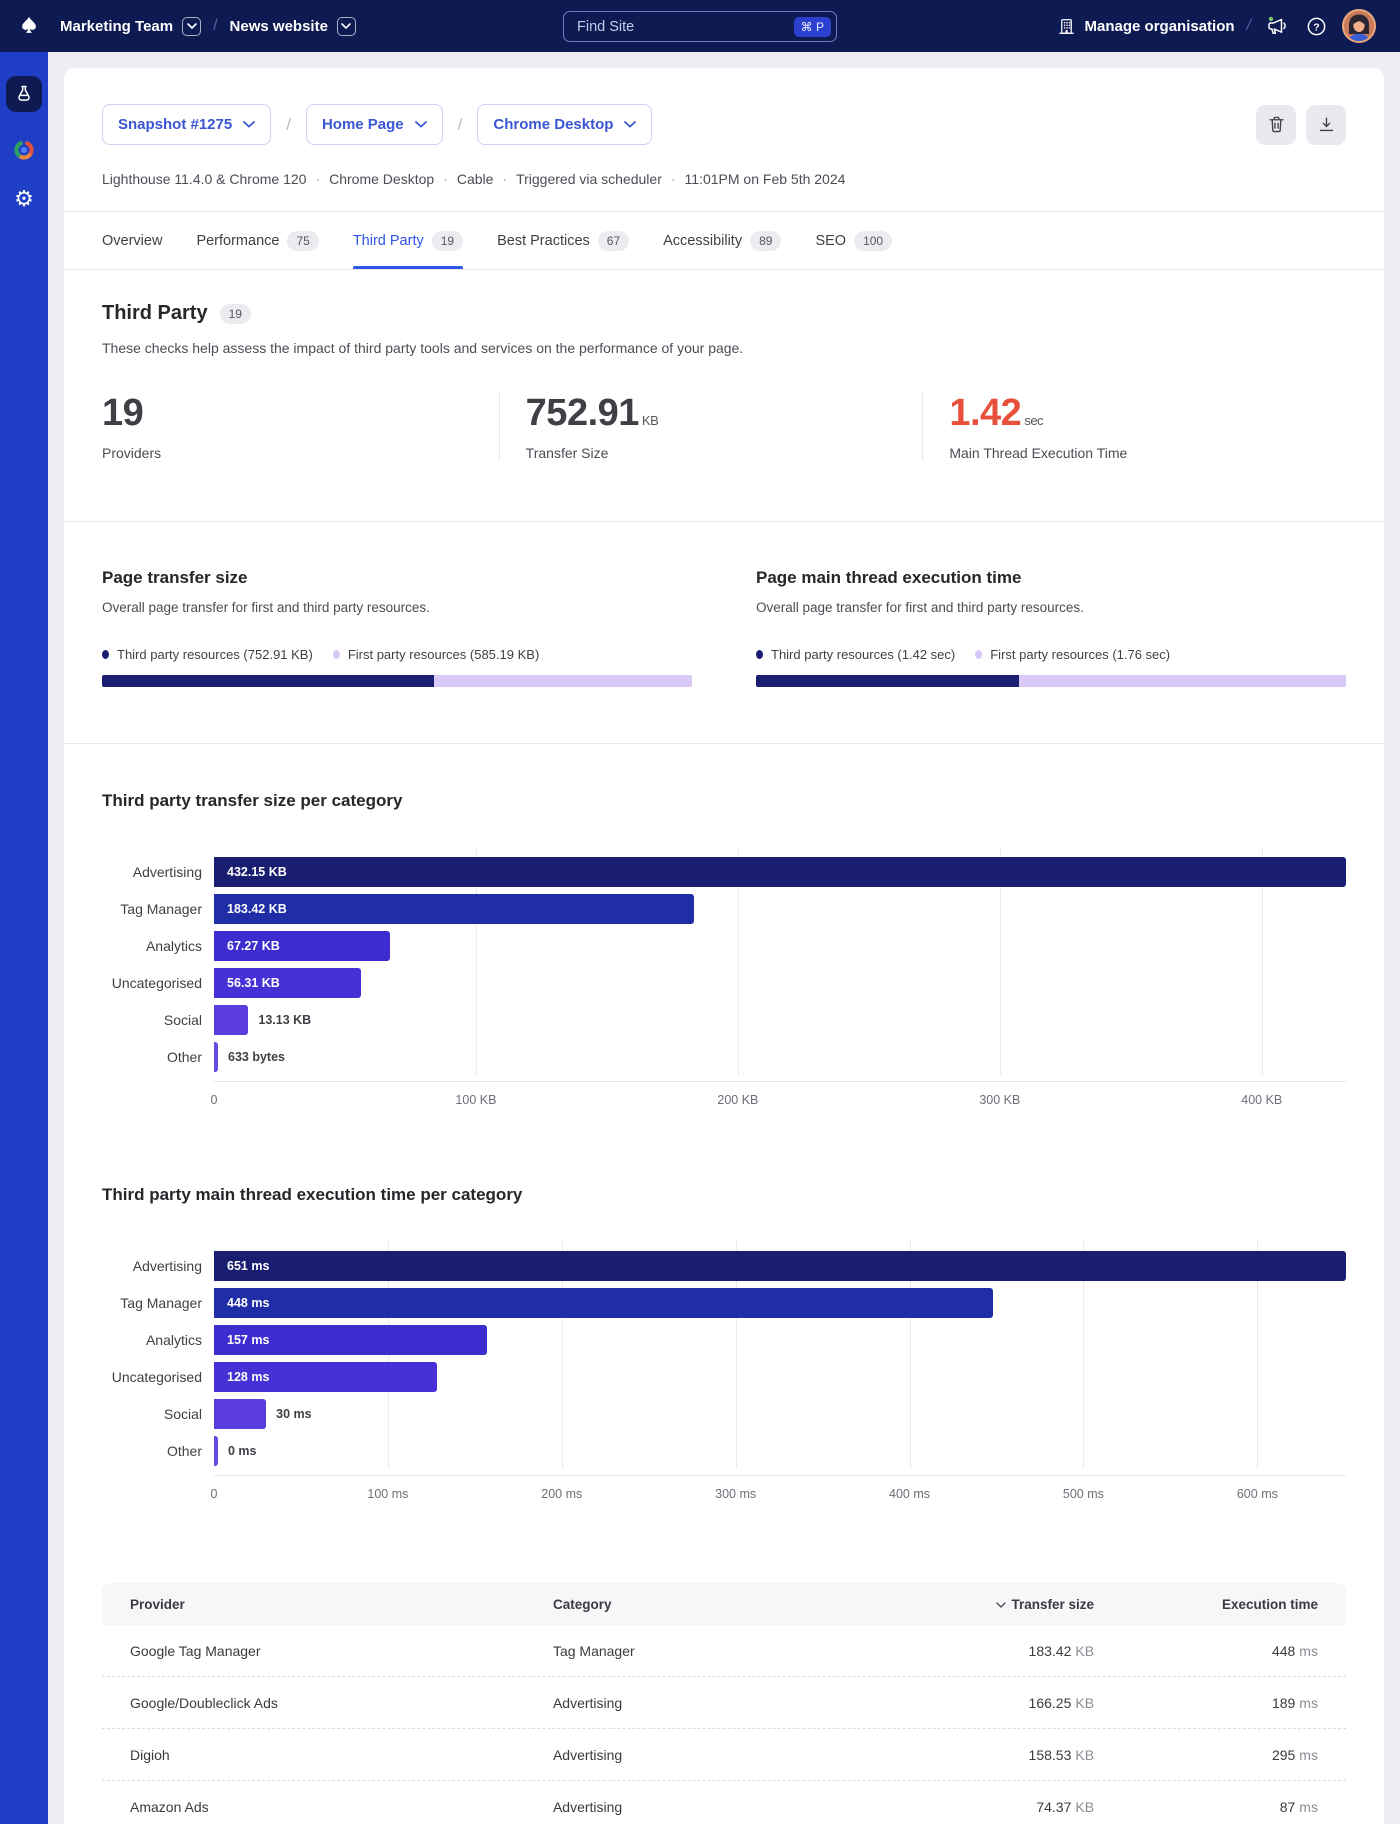 The width and height of the screenshot is (1400, 1824). I want to click on axis-tick-label: 600 ms, so click(1257, 1494).